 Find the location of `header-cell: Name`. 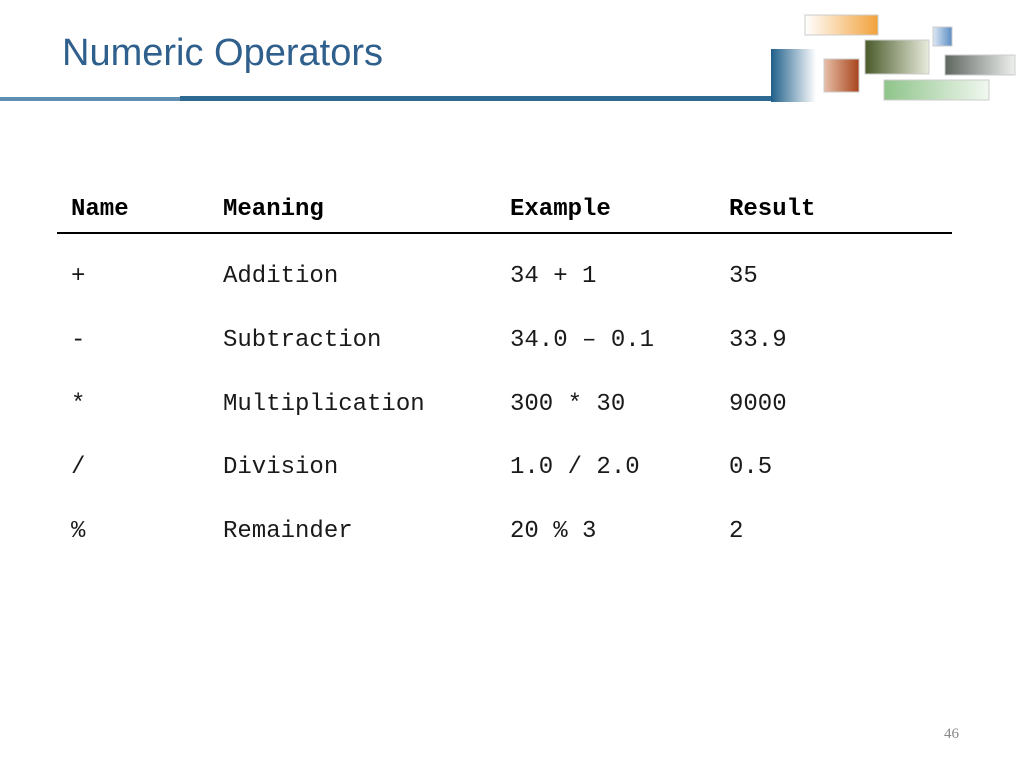

header-cell: Name is located at coordinates (100, 209).